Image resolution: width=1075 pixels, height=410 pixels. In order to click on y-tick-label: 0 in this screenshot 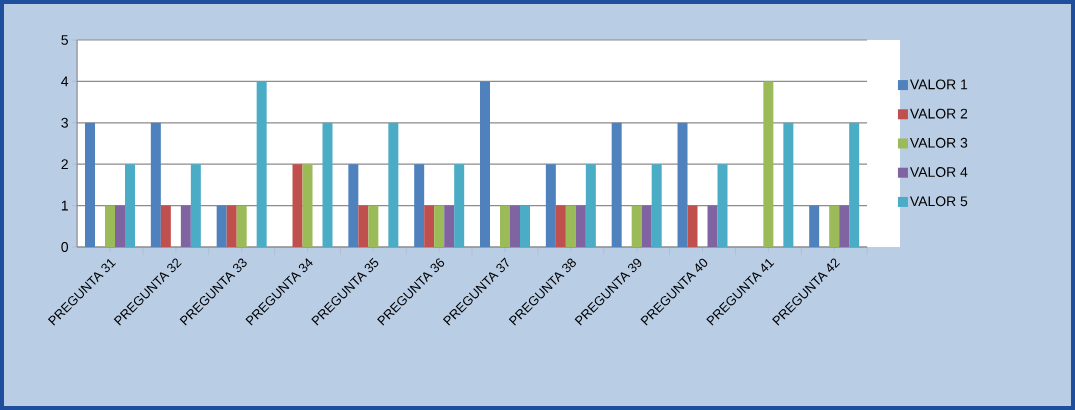, I will do `click(65, 247)`.